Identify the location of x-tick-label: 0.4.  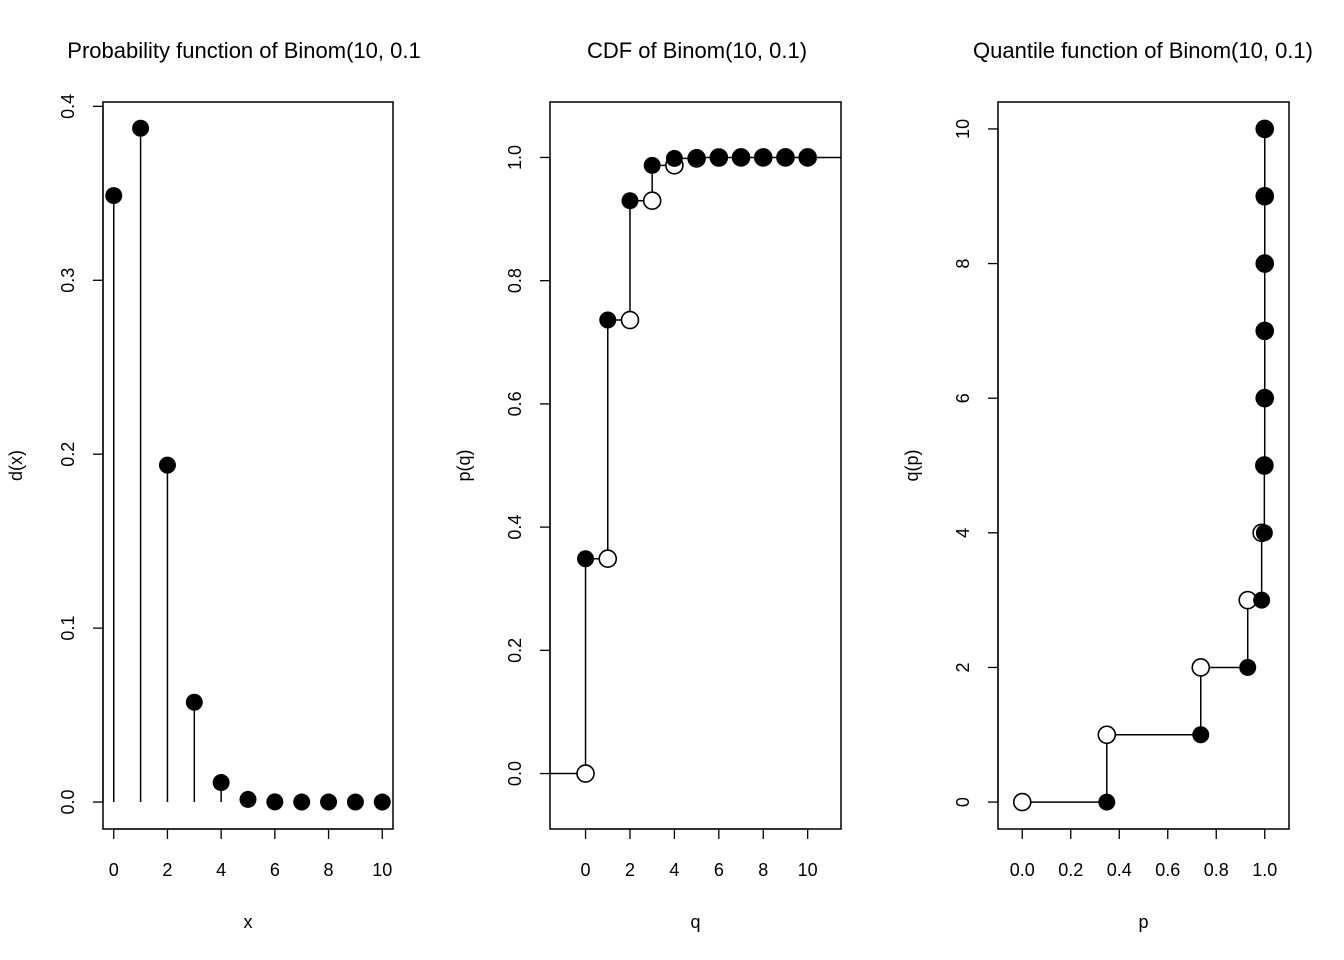
(1119, 870).